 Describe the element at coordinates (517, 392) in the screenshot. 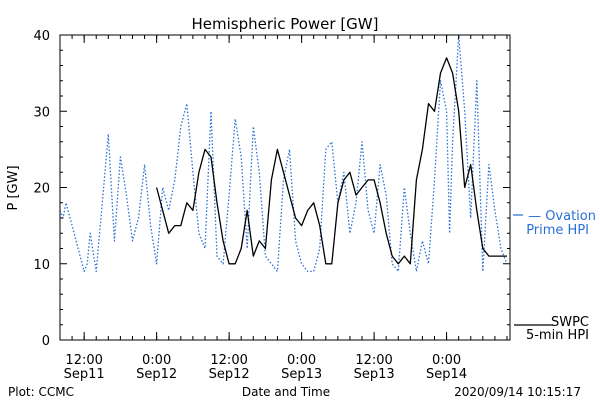

I see `plot-timestamp: 2020/09/14 10:15:17` at that location.